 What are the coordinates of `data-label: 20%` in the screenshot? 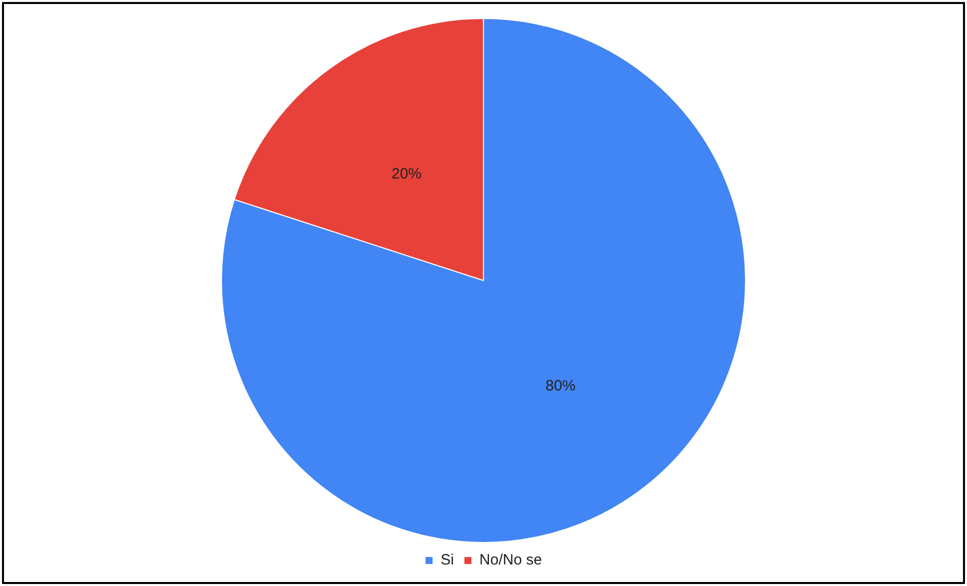 It's located at (406, 174).